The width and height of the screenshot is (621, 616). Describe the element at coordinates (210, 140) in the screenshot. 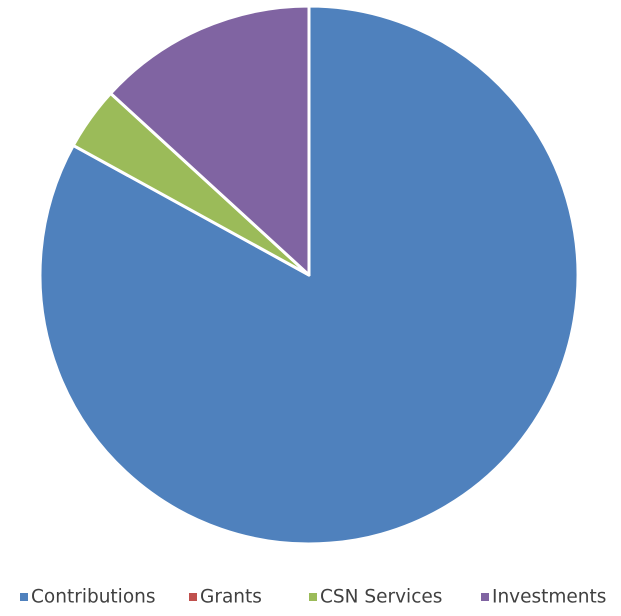

I see `pie-slice-investments` at that location.